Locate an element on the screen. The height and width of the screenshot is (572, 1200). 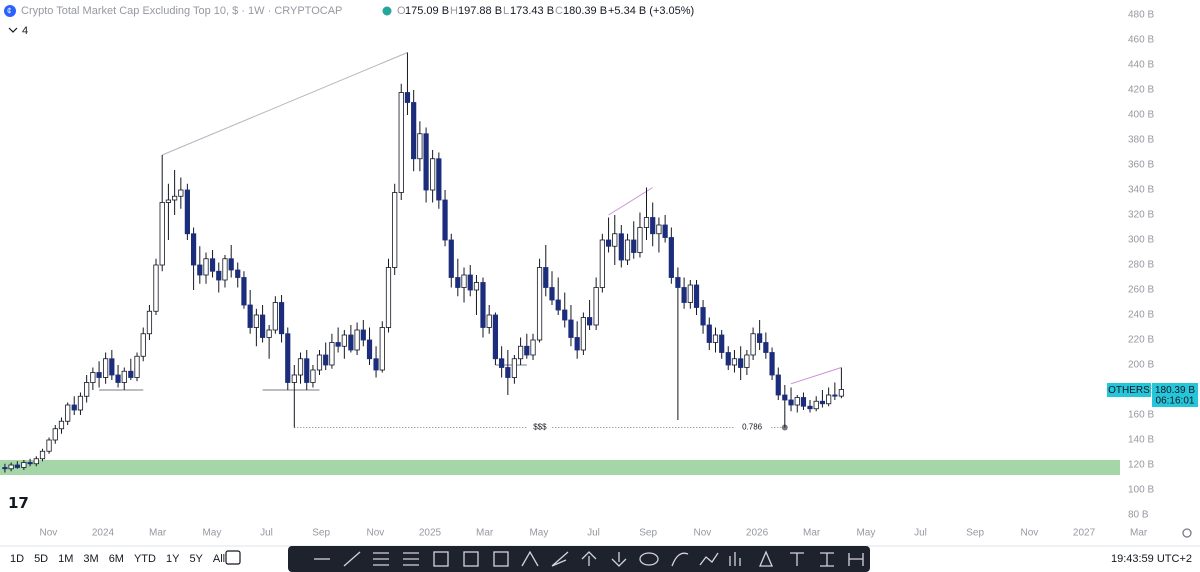
settings-icon is located at coordinates (1187, 533).